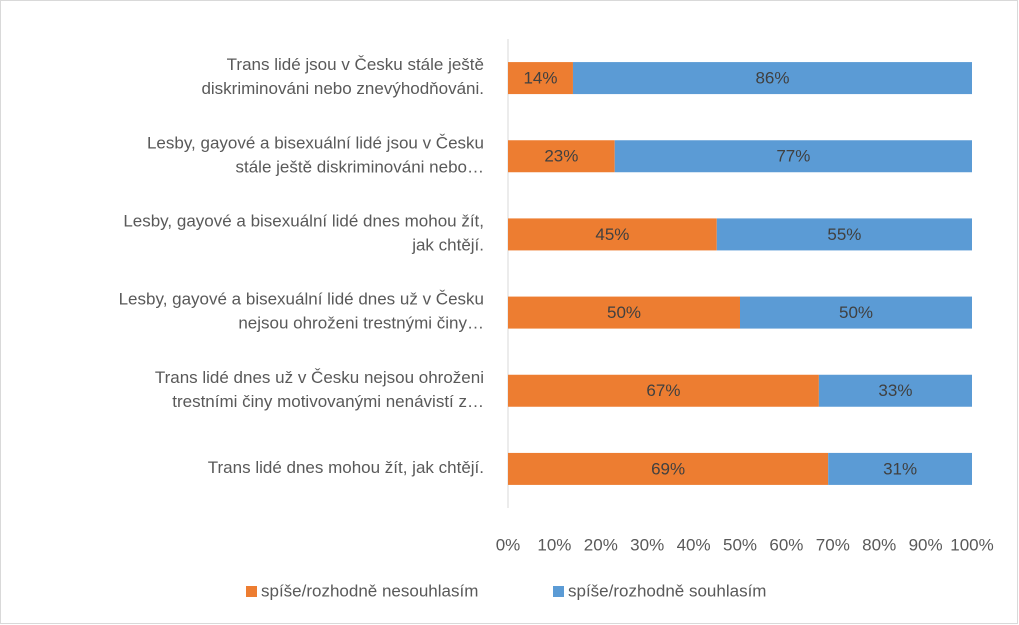 This screenshot has width=1019, height=625. What do you see at coordinates (667, 590) in the screenshot?
I see `legend-label: spíše/rozhodně souhlasím` at bounding box center [667, 590].